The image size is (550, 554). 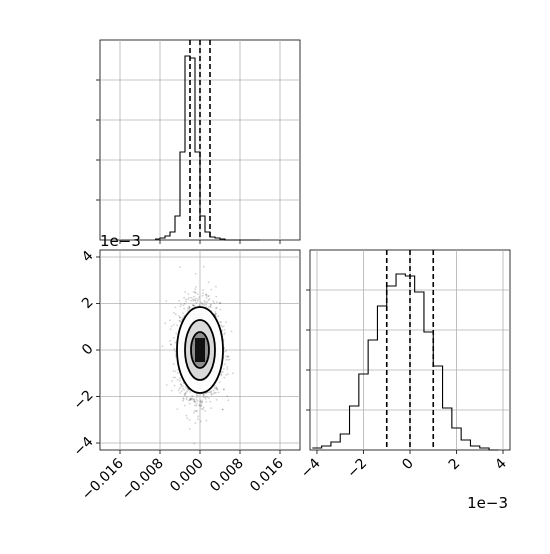 What do you see at coordinates (227, 476) in the screenshot?
I see `x-tick-label: 0.008` at bounding box center [227, 476].